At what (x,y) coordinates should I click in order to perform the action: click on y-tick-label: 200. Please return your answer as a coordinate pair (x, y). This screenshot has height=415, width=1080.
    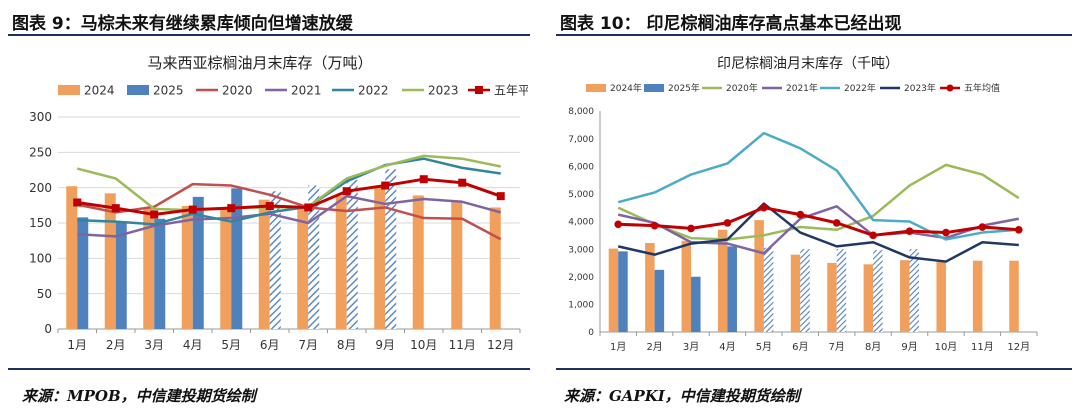
    Looking at the image, I should click on (40, 188).